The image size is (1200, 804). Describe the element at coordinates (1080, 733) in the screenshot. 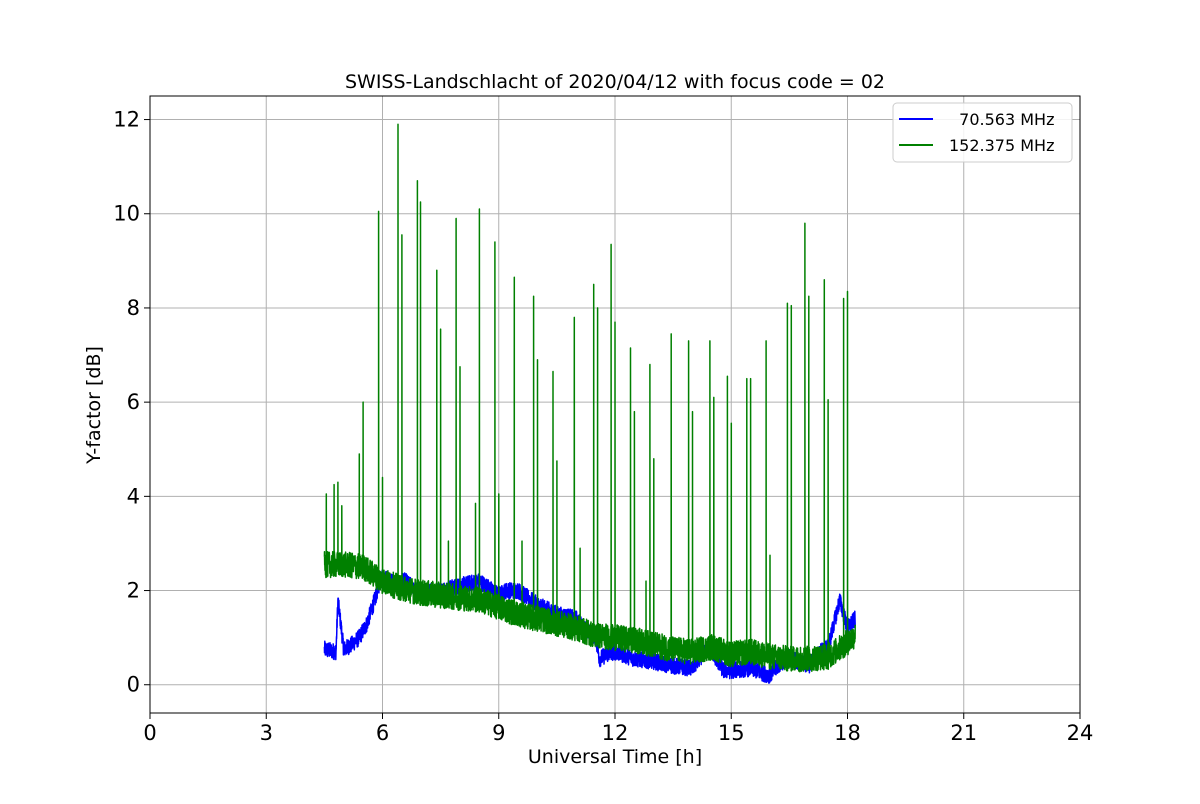

I see `x-tick-label: 24` at that location.